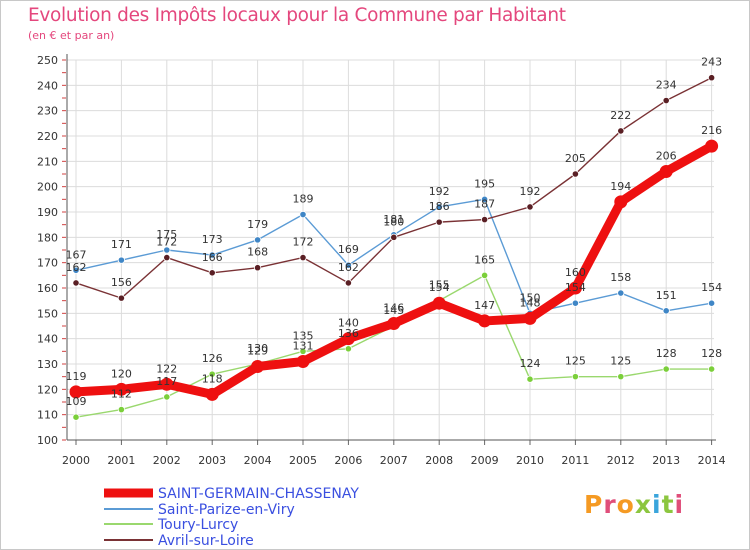  What do you see at coordinates (711, 62) in the screenshot?
I see `data-label: 243` at bounding box center [711, 62].